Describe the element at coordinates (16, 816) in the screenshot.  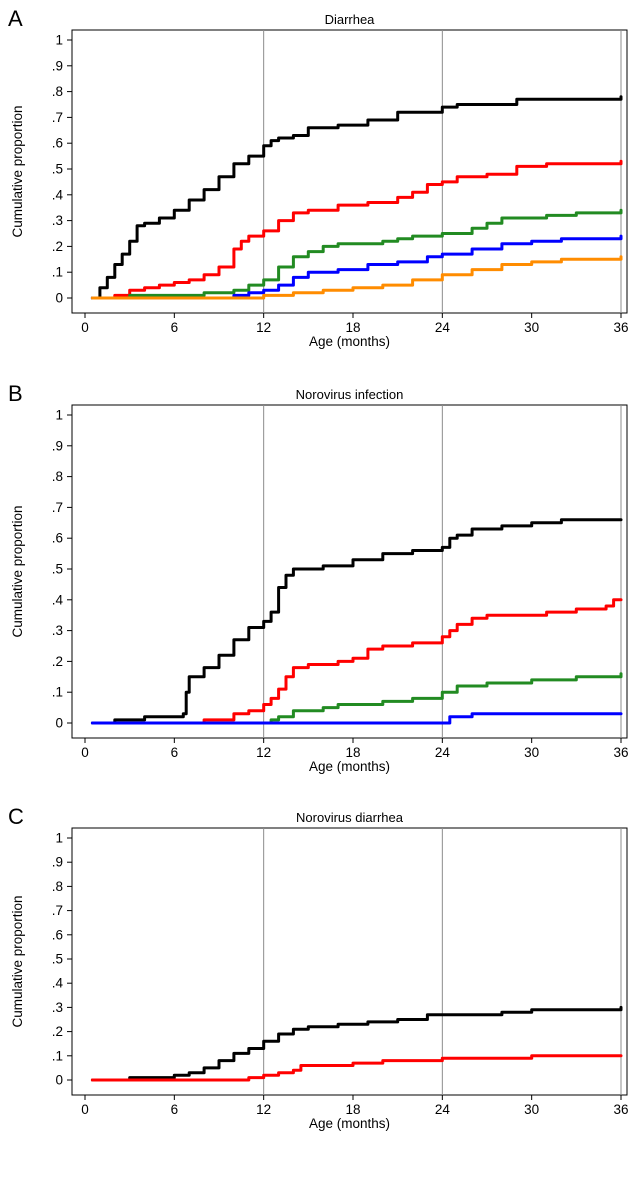
I see `panel-letter: C` at that location.